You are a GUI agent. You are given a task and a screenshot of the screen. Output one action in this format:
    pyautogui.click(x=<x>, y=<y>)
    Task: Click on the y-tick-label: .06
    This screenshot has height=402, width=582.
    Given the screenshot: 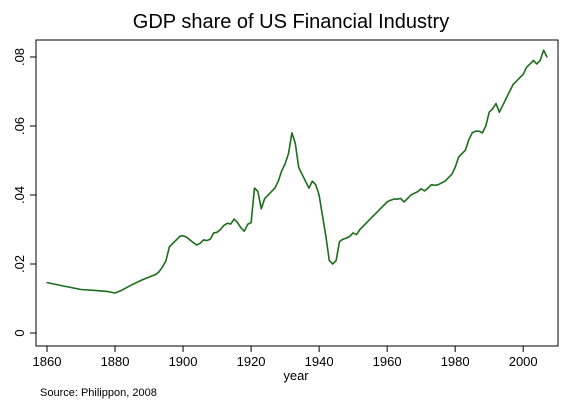 What is the action you would take?
    pyautogui.click(x=19, y=126)
    